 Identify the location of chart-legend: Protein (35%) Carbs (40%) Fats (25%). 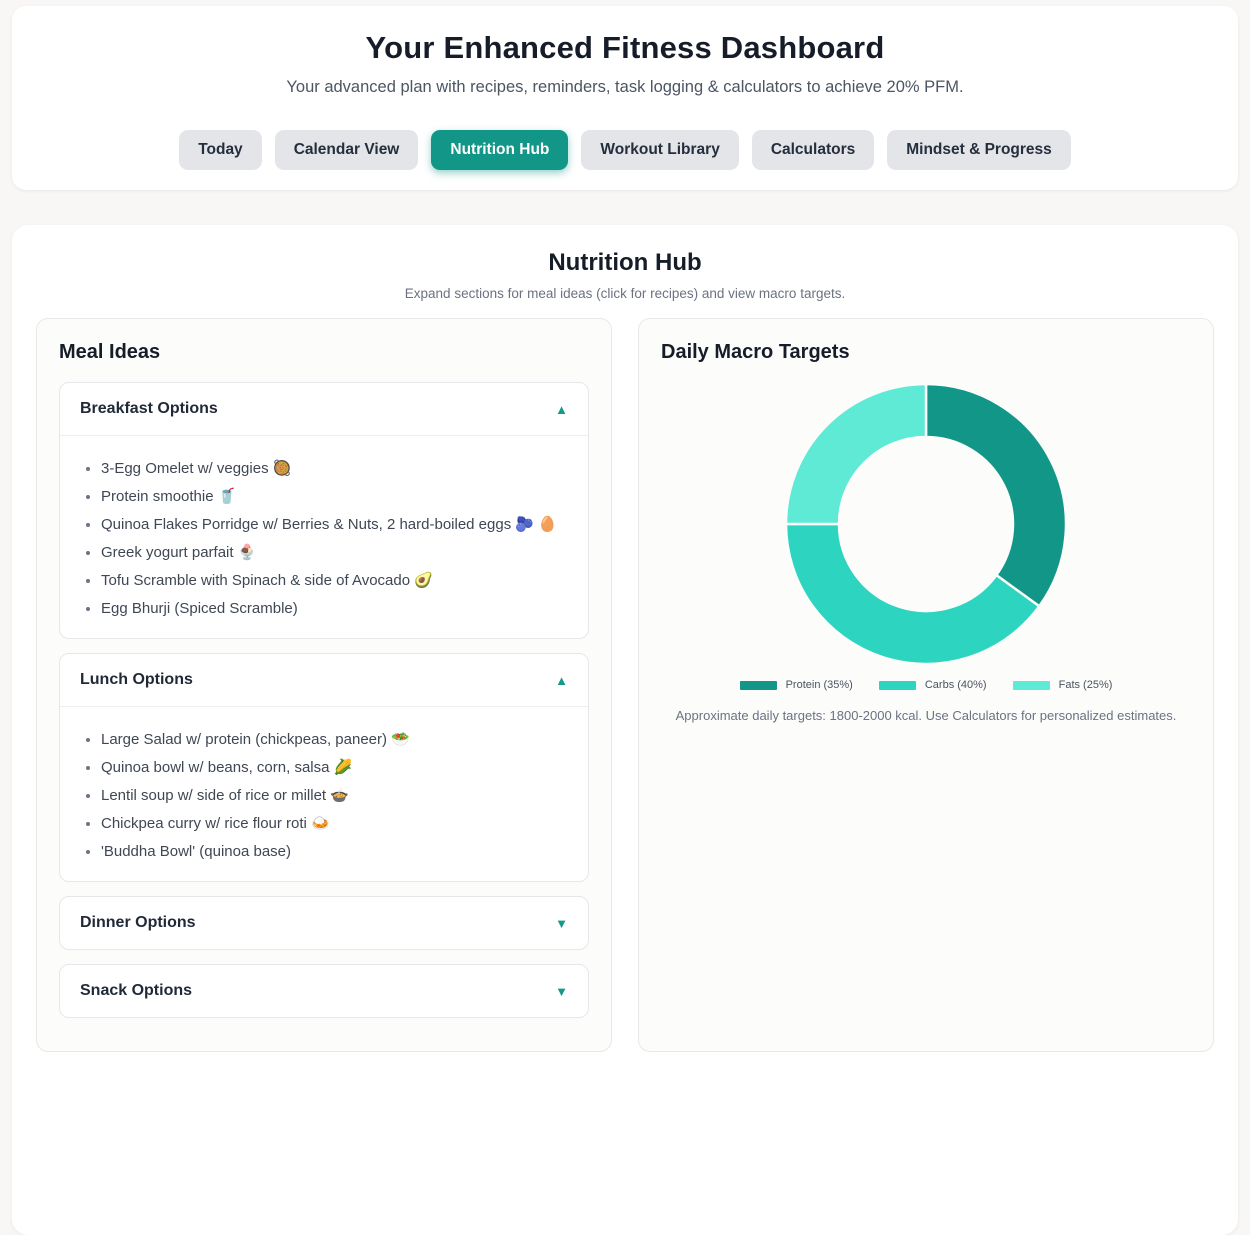
(926, 685).